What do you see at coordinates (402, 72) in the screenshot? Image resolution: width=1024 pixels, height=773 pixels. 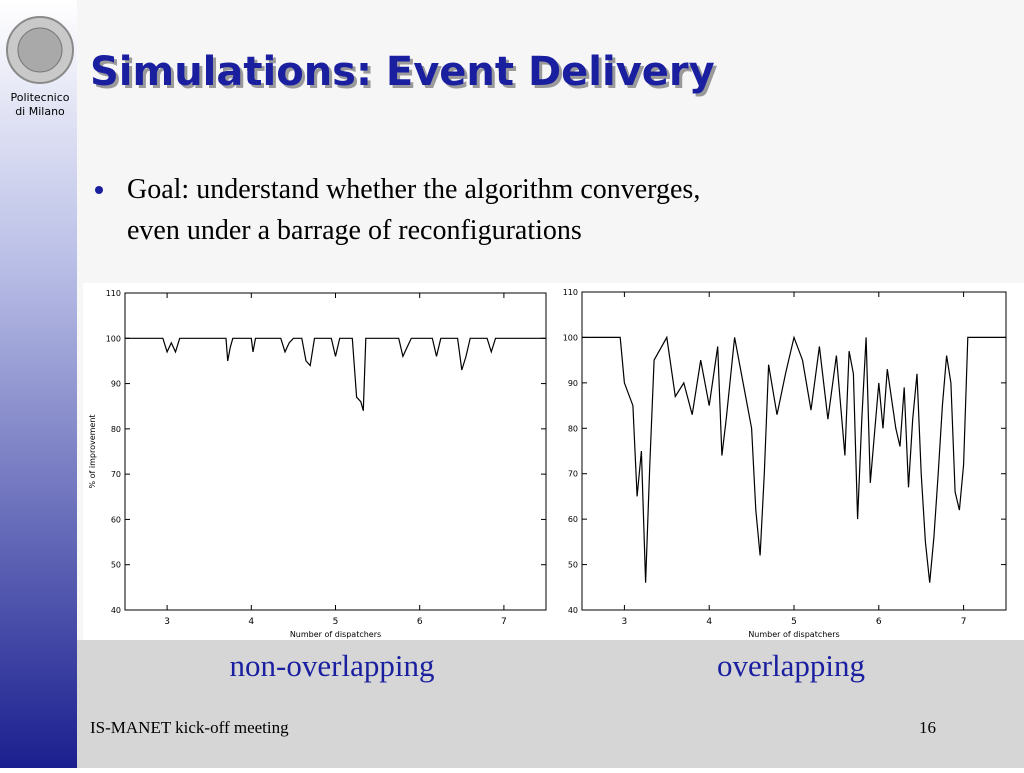 I see `title: Simulations: Event Delivery` at bounding box center [402, 72].